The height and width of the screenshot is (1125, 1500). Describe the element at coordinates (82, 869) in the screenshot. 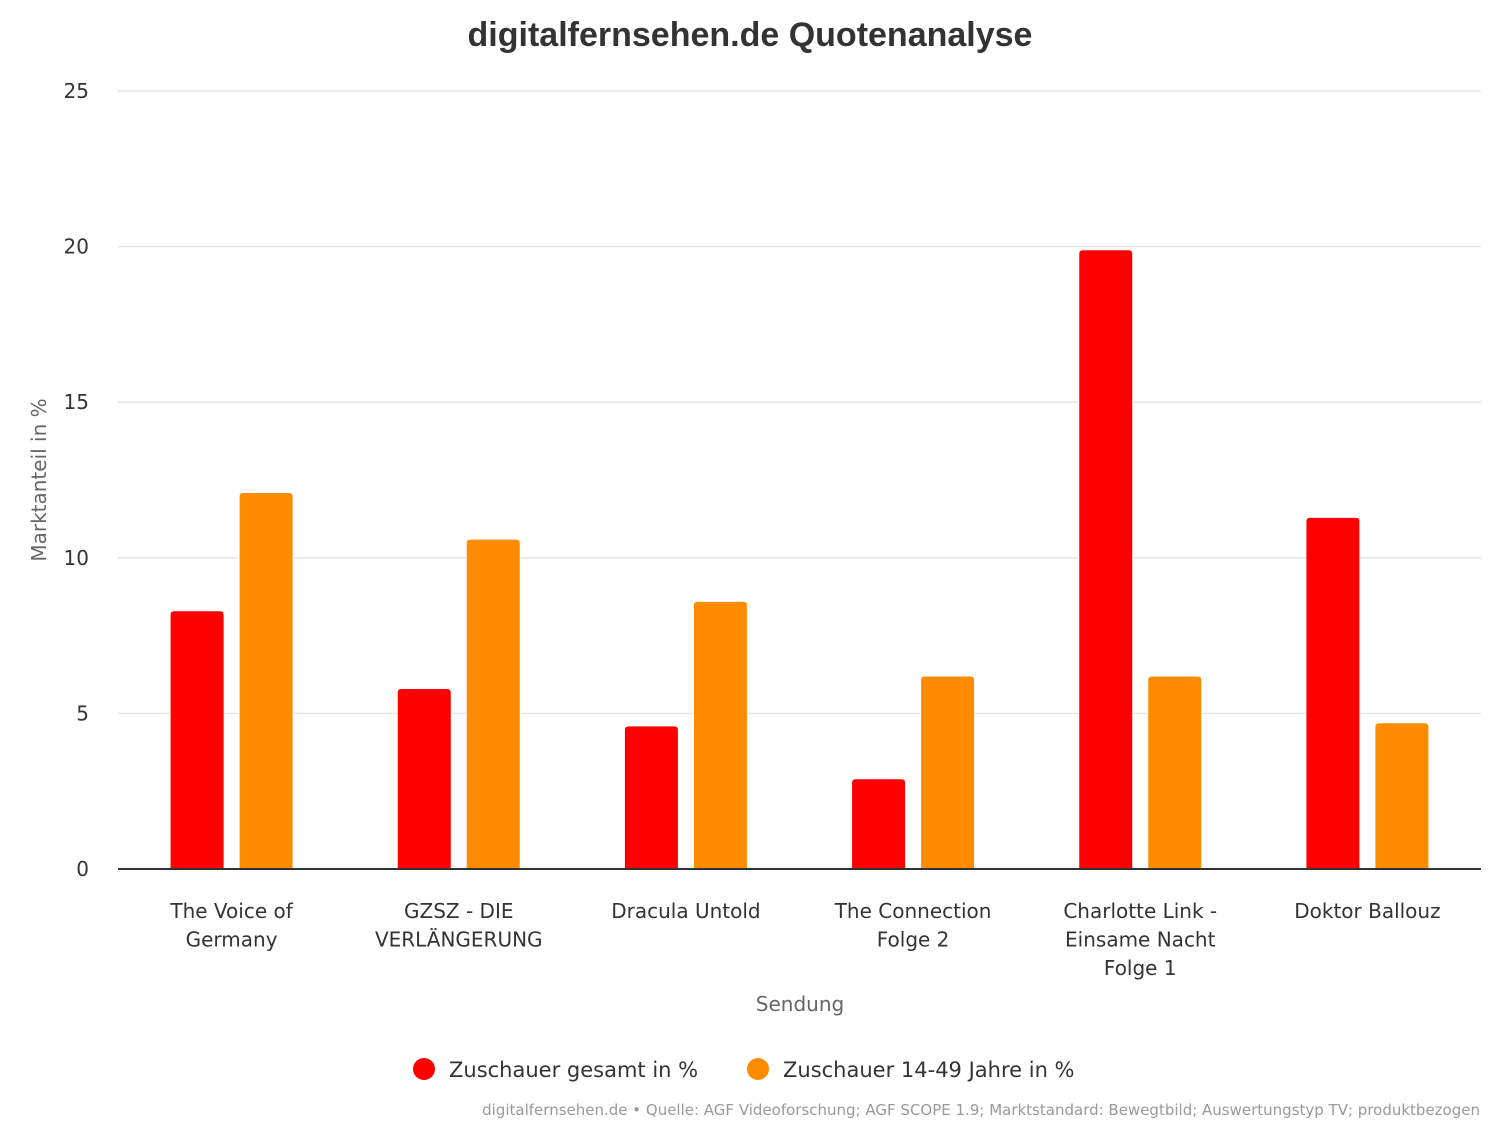

I see `y-tick-label: 0` at that location.